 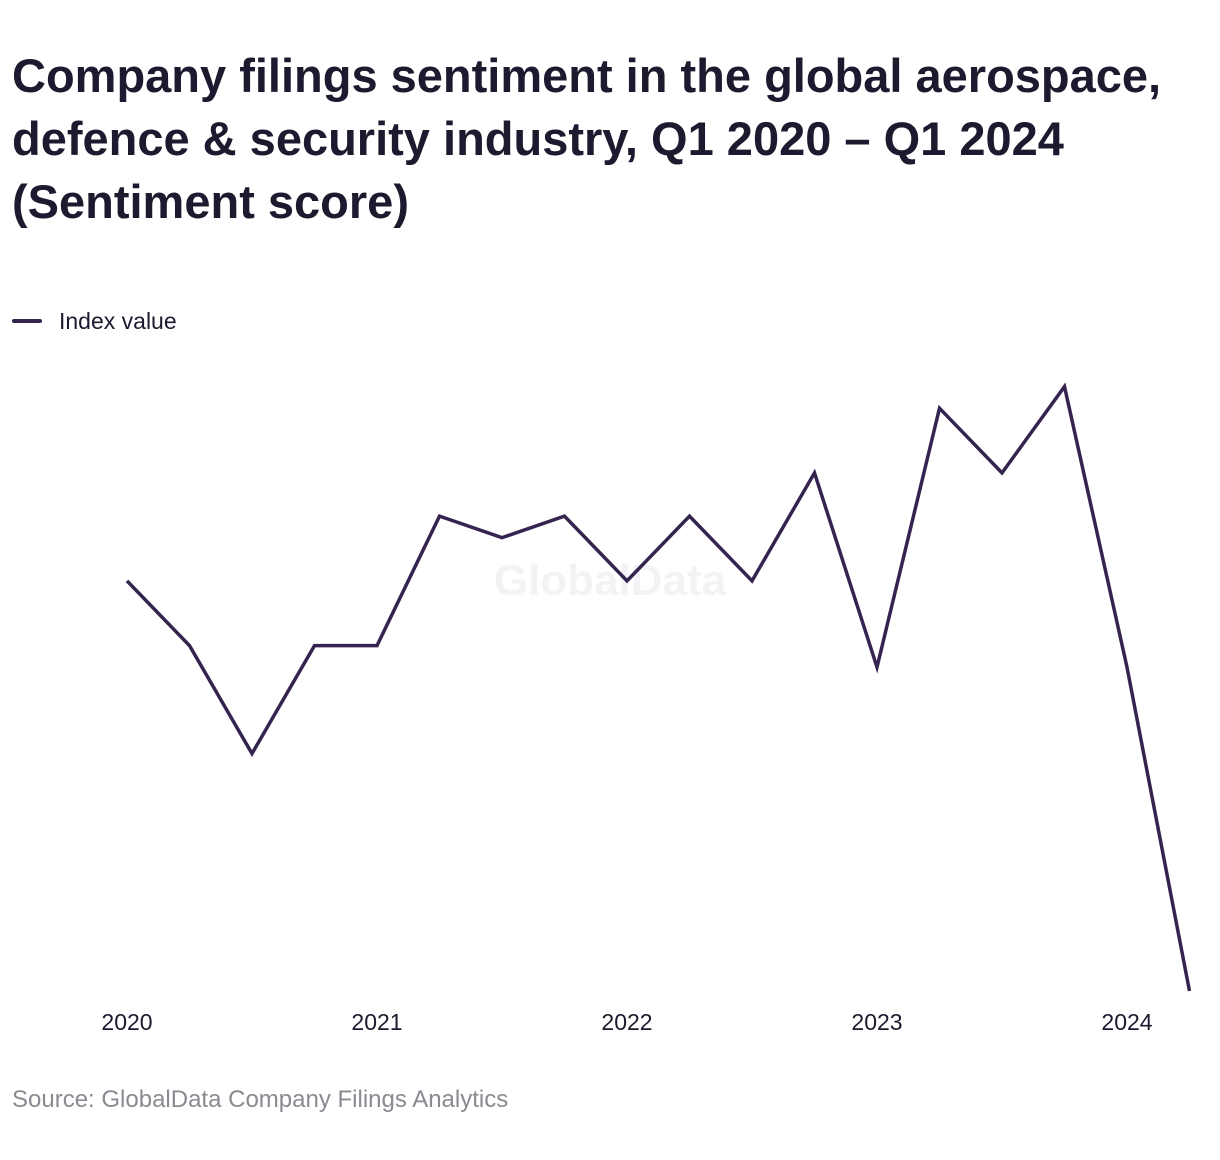 I want to click on data-point-q3-2020, so click(x=252, y=754).